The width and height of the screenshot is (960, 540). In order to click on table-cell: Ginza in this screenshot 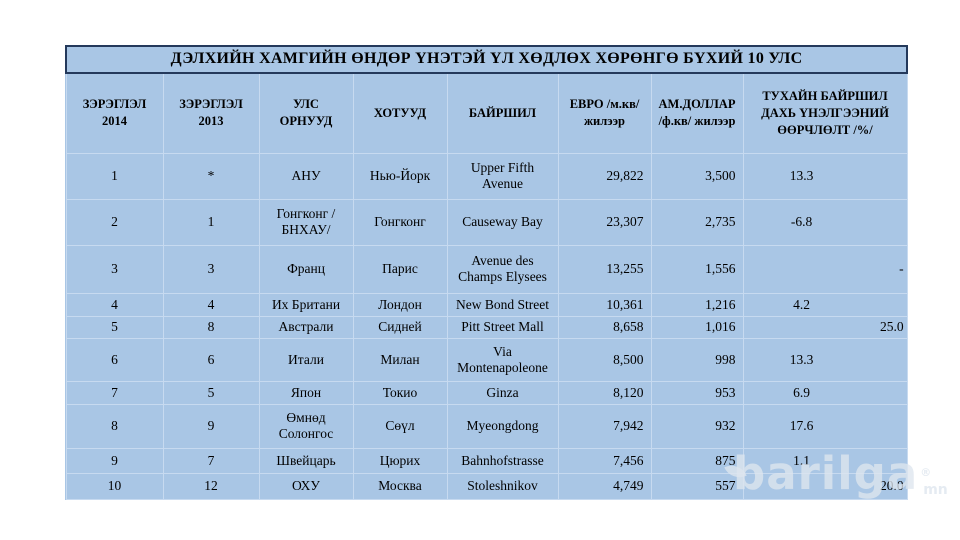, I will do `click(502, 392)`.